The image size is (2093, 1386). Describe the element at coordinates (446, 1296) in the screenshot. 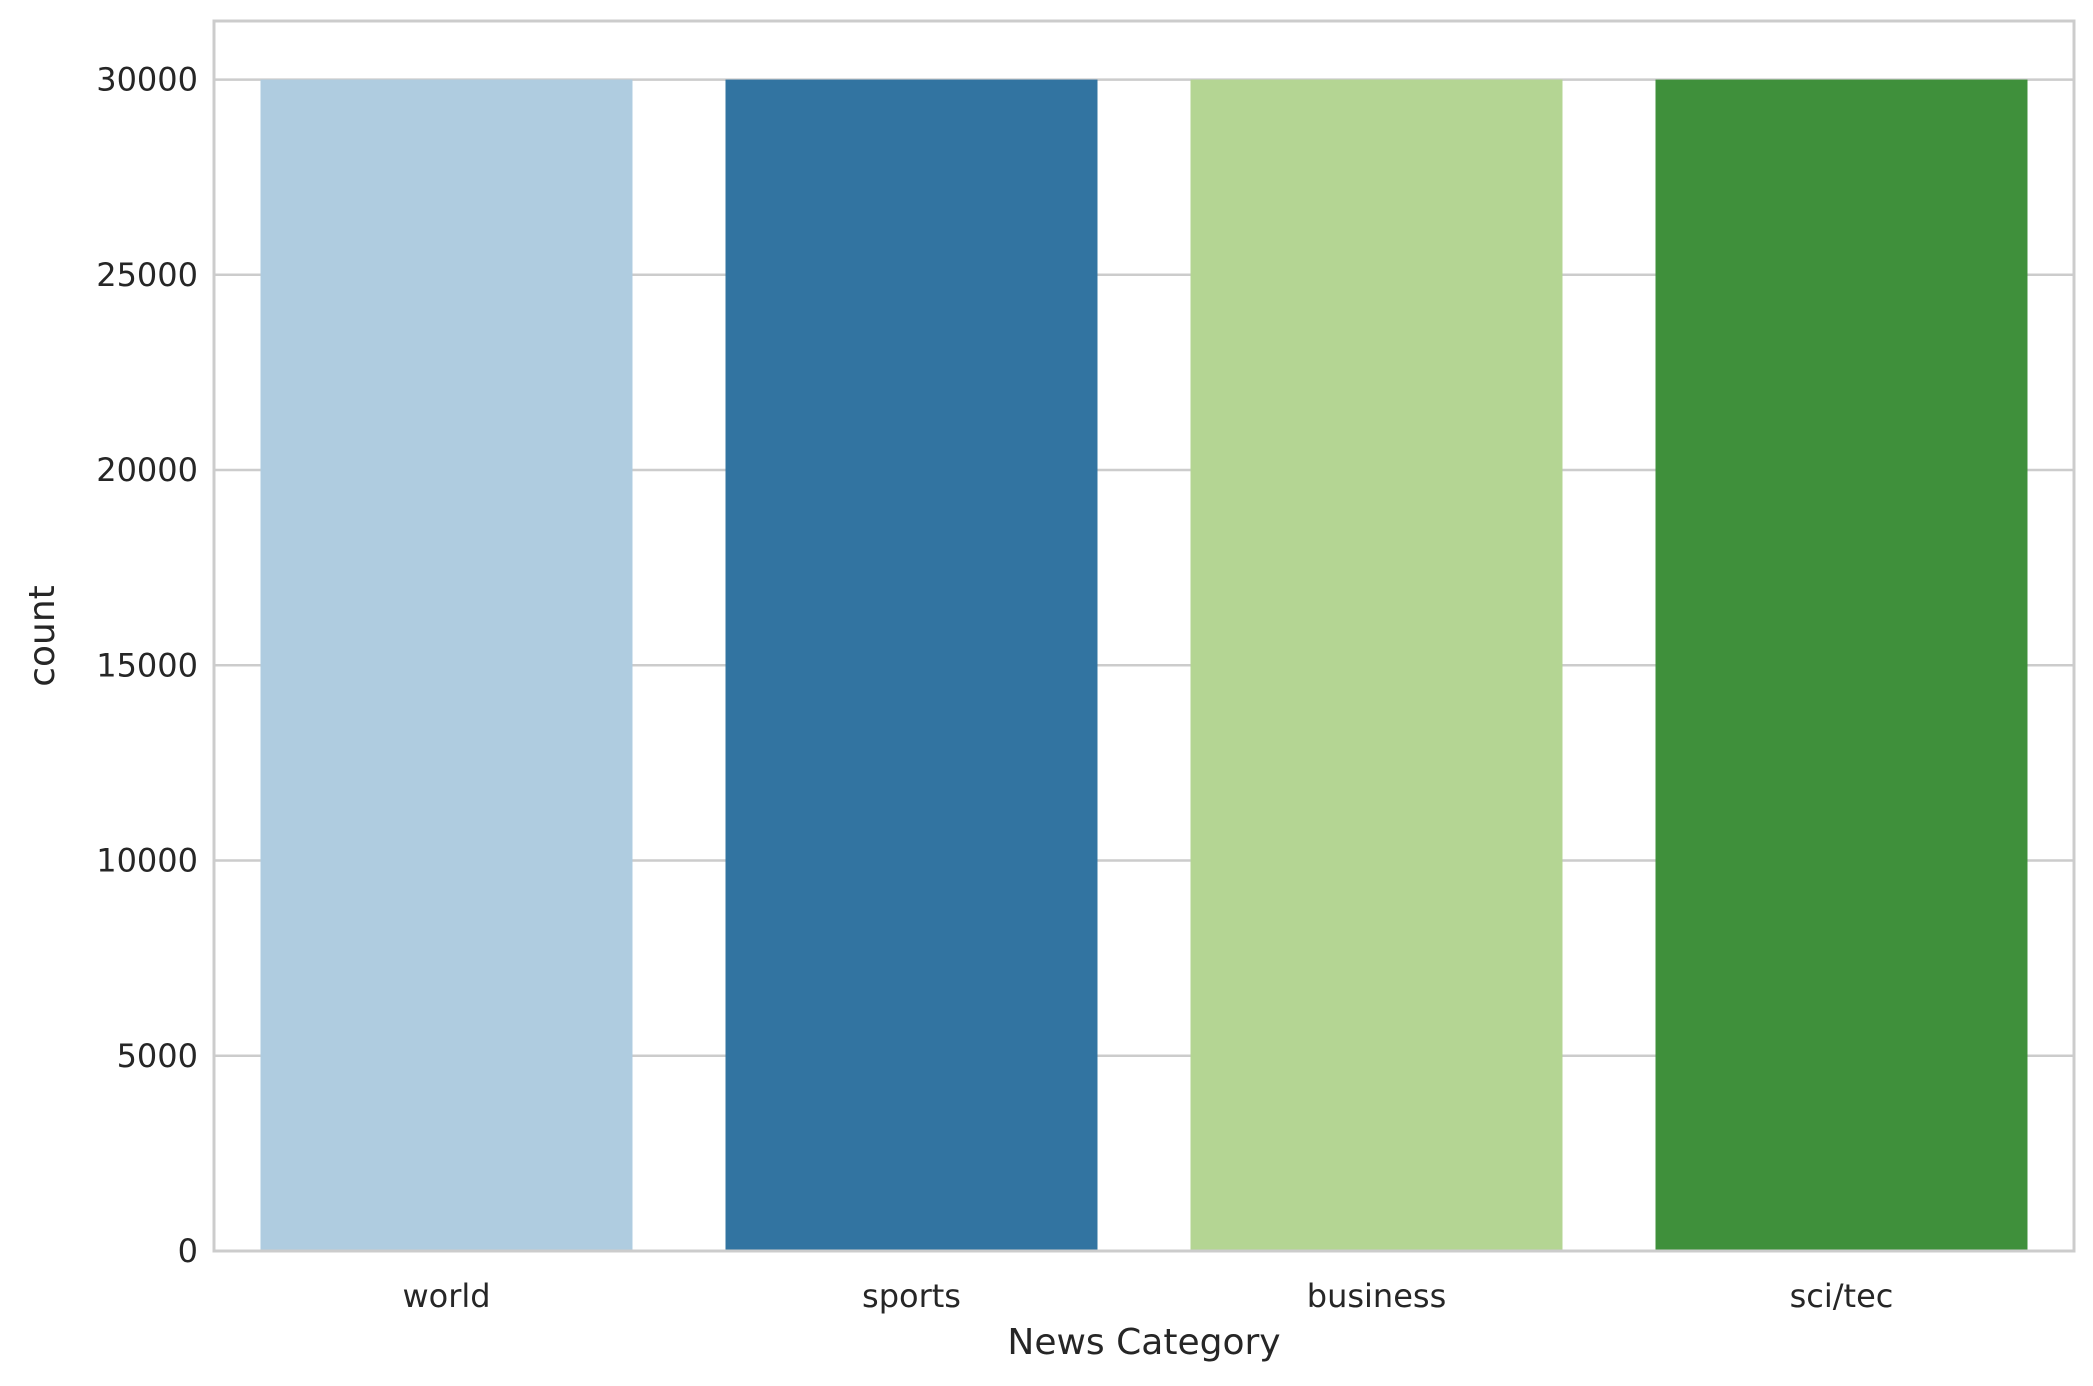

I see `x-tick-label: world` at that location.